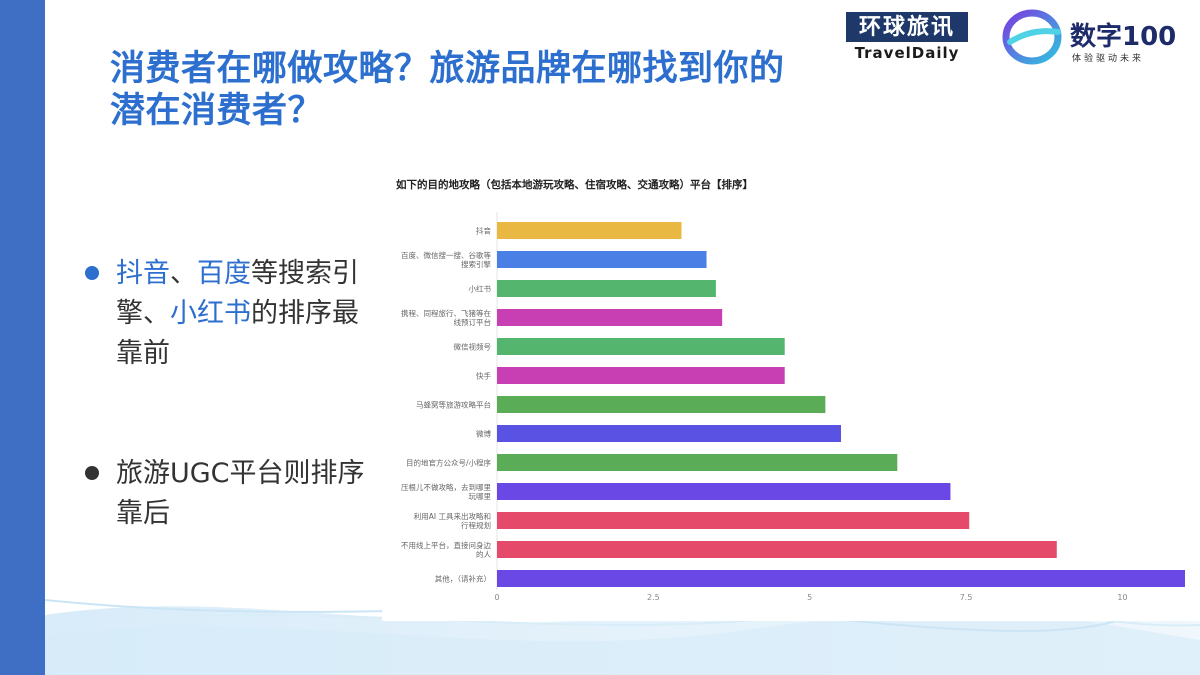  I want to click on chart-x-tick-label: 5, so click(809, 597).